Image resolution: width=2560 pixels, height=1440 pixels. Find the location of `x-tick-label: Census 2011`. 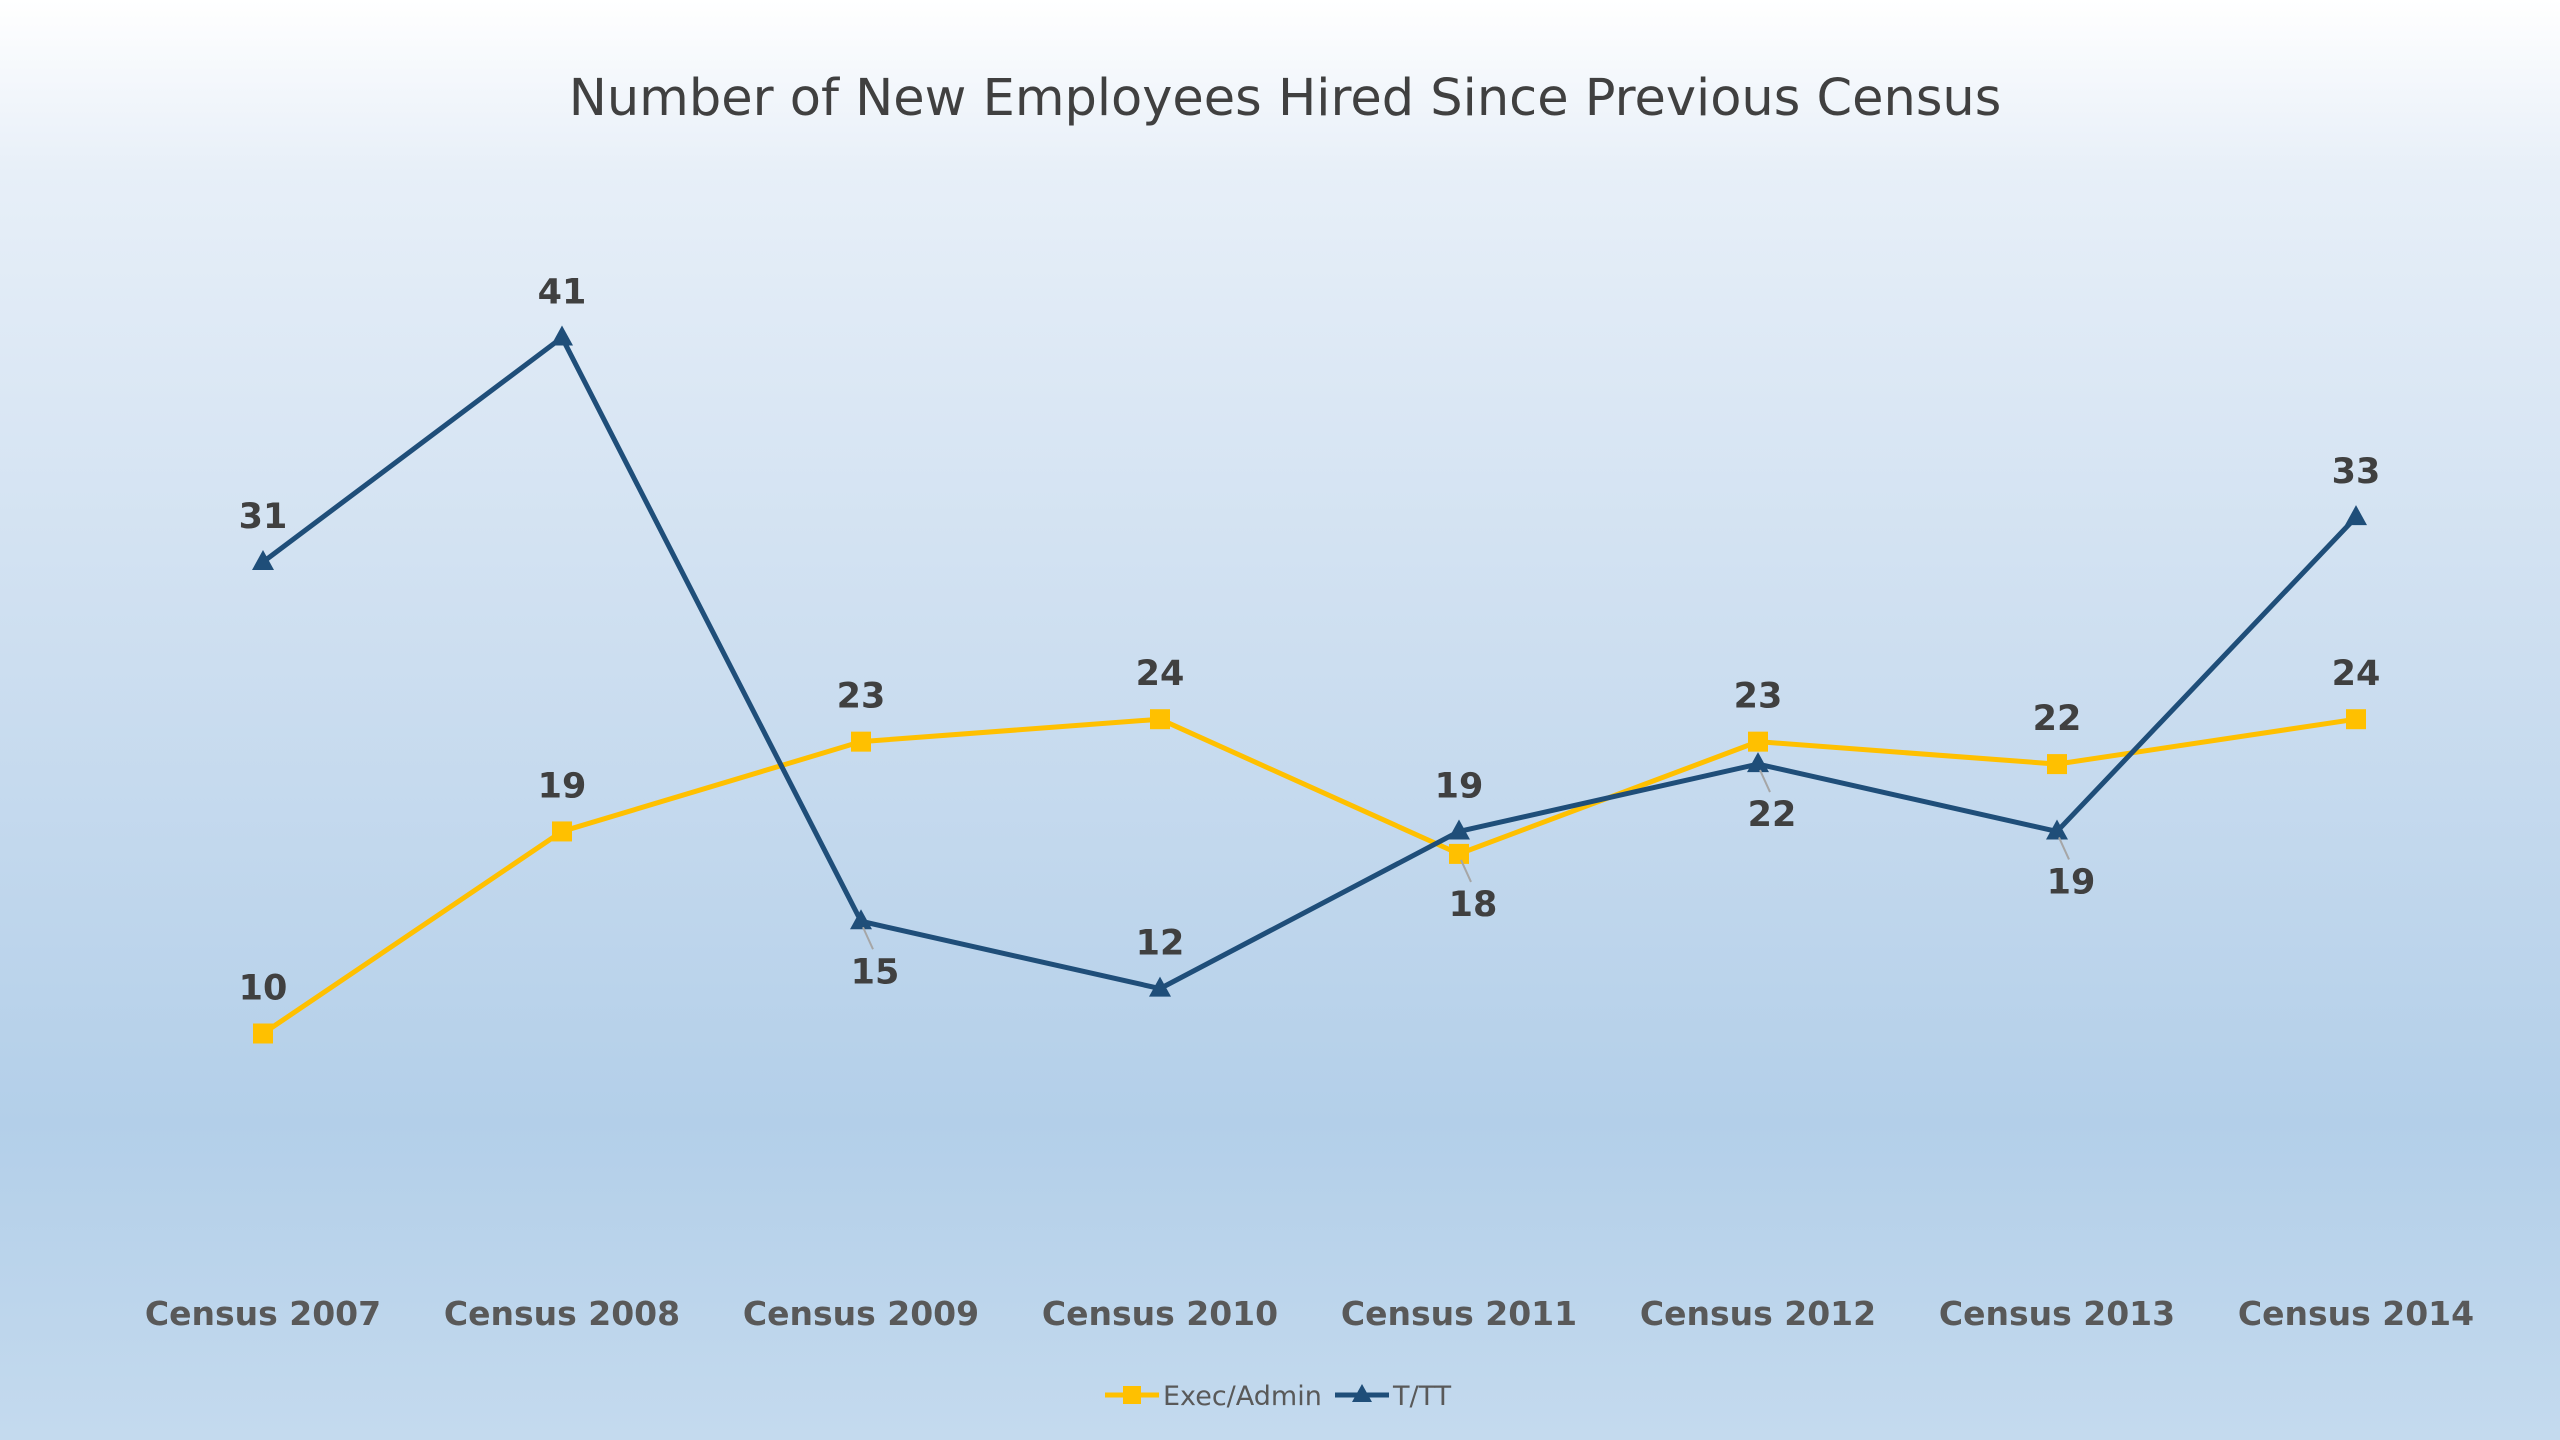

x-tick-label: Census 2011 is located at coordinates (1459, 1313).